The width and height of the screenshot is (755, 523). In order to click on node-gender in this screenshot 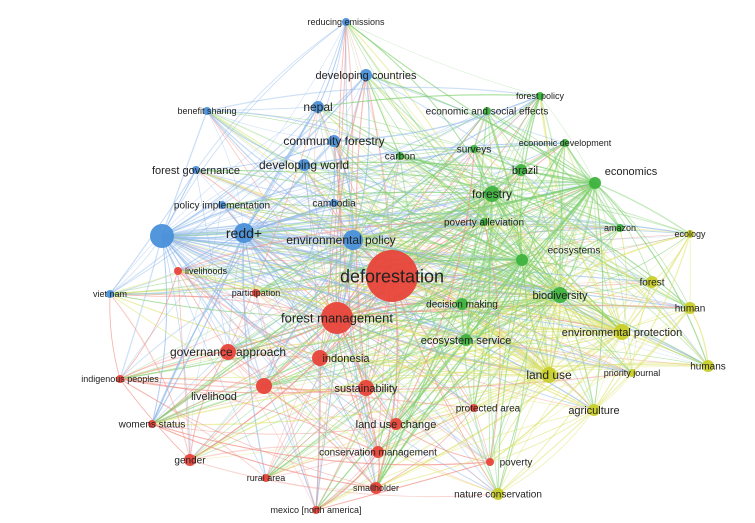, I will do `click(190, 460)`.